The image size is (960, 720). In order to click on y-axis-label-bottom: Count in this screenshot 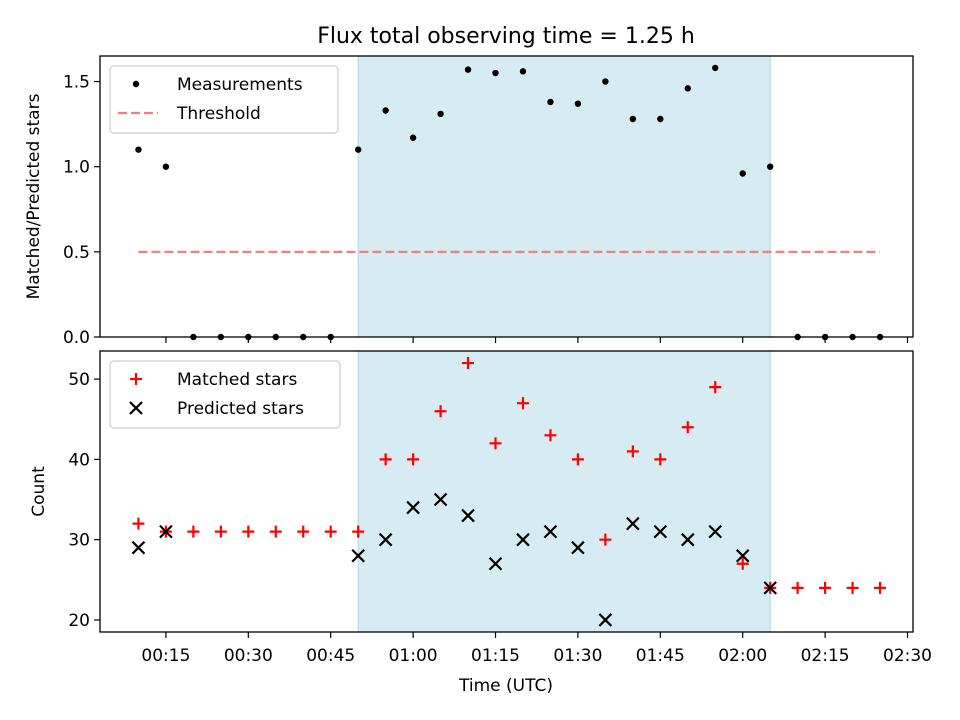, I will do `click(39, 491)`.